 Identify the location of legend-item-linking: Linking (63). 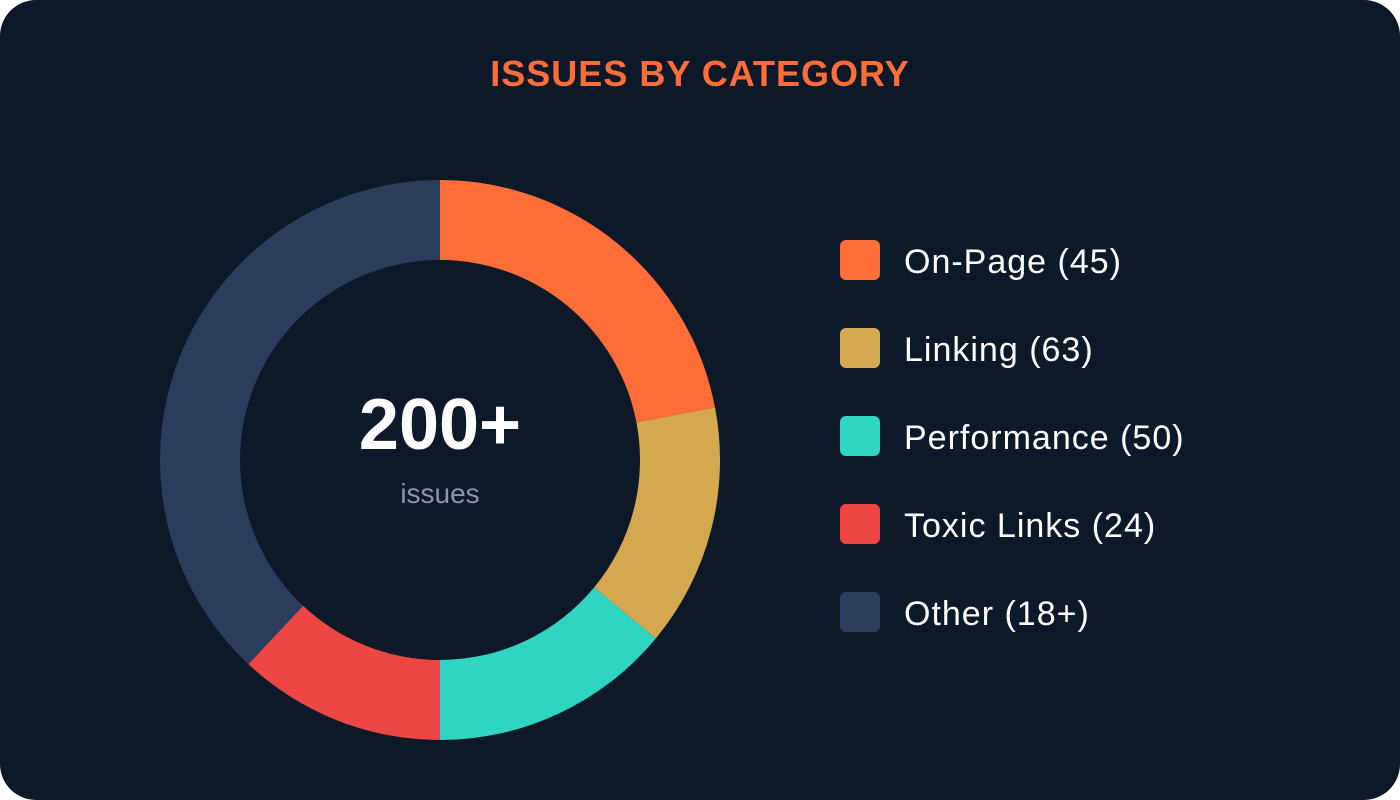
(1080, 348).